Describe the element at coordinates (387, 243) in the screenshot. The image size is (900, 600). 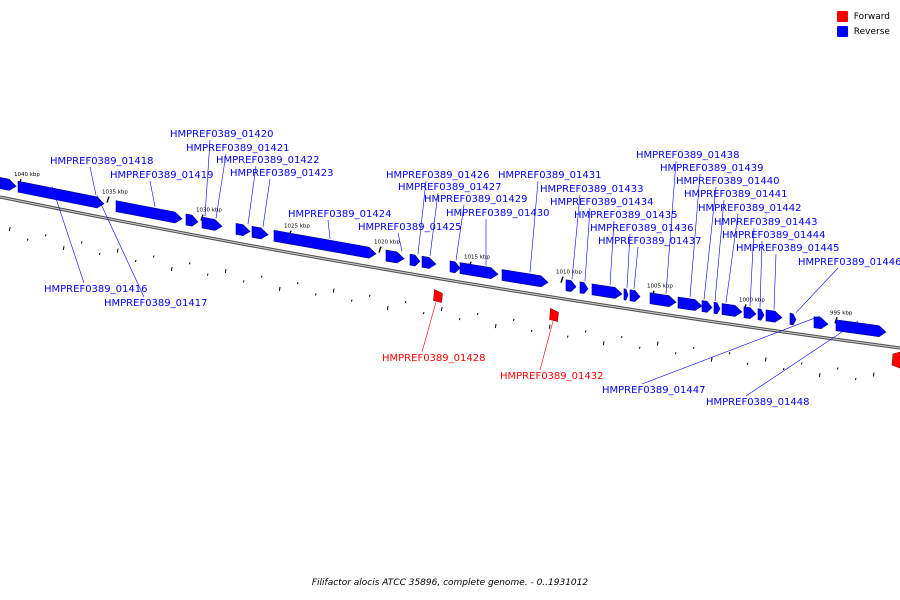
I see `tick-label: 1020 kbp` at that location.